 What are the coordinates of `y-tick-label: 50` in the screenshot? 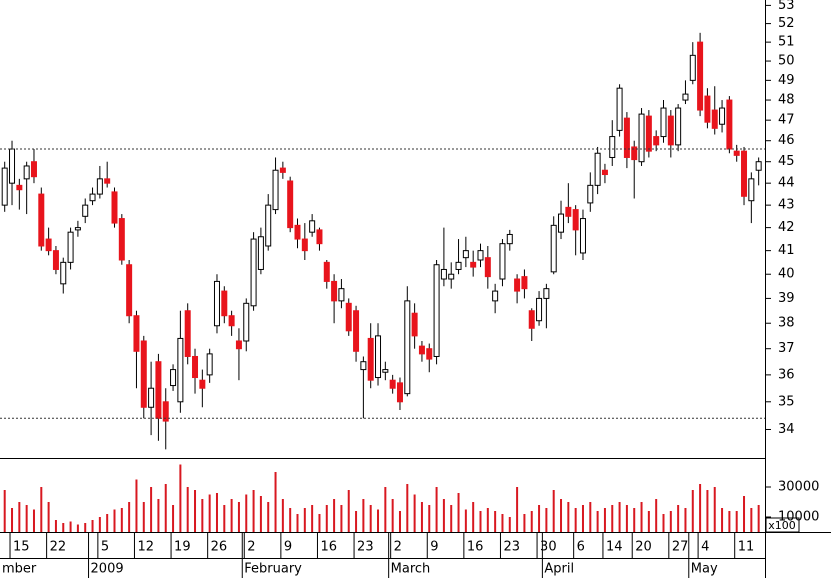 It's located at (786, 61).